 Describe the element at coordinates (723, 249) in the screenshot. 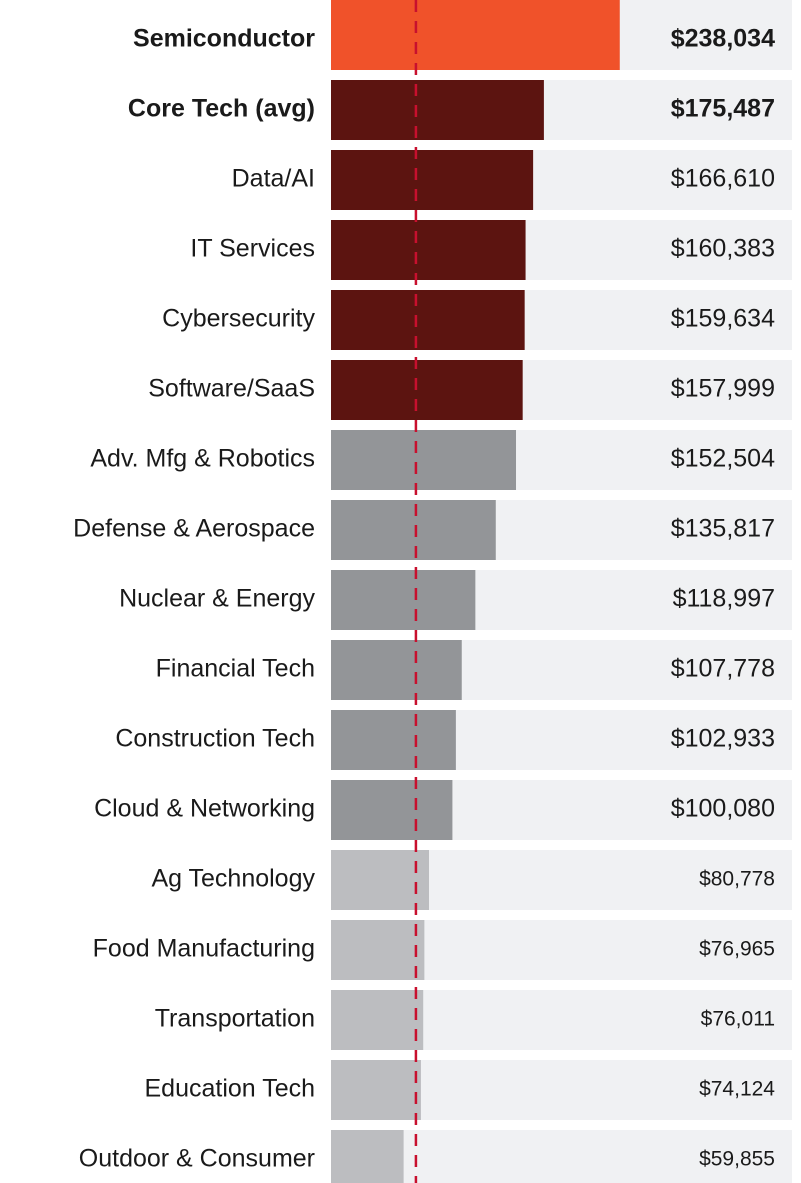

I see `value-label: $160,383` at that location.